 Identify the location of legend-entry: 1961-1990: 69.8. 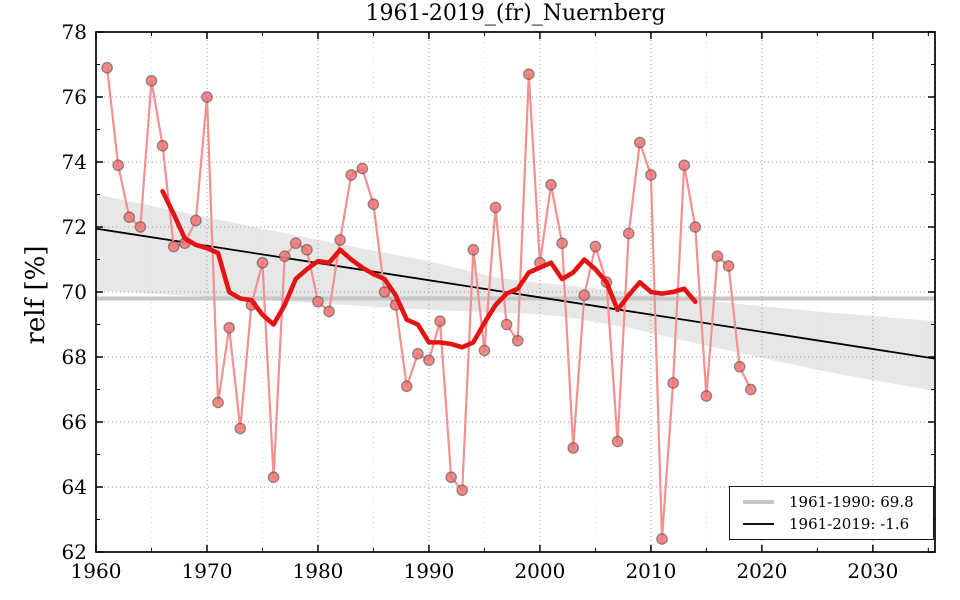
(831, 502).